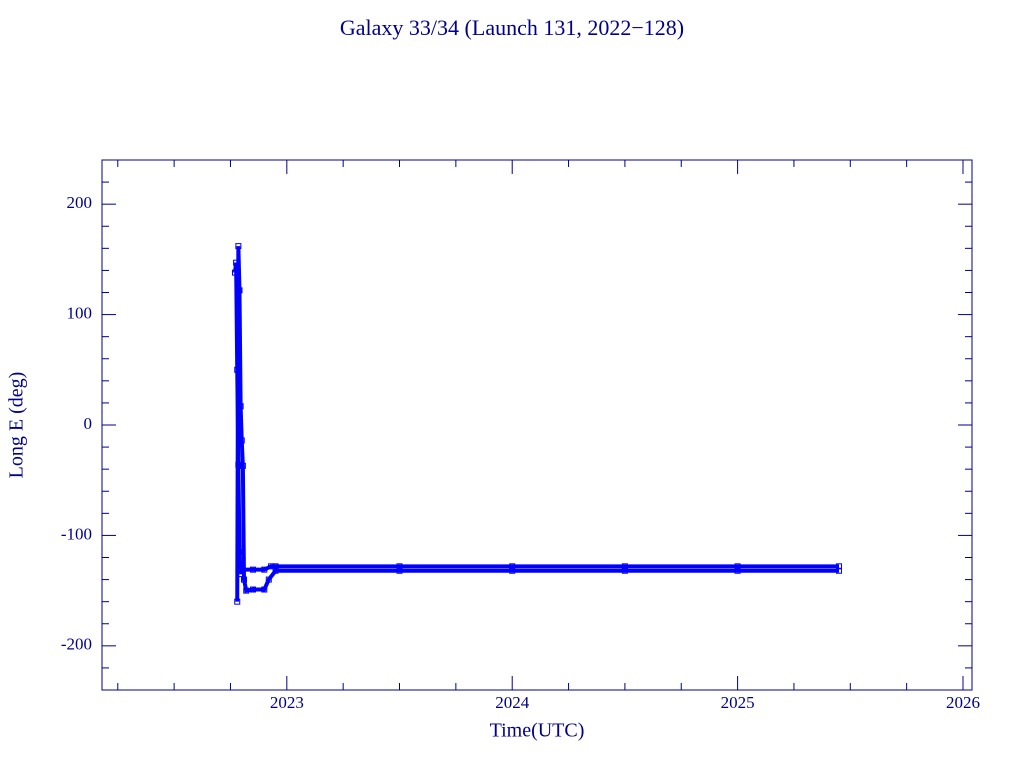 The width and height of the screenshot is (1024, 768). What do you see at coordinates (17, 425) in the screenshot?
I see `y-axis-label: Long E (deg)` at bounding box center [17, 425].